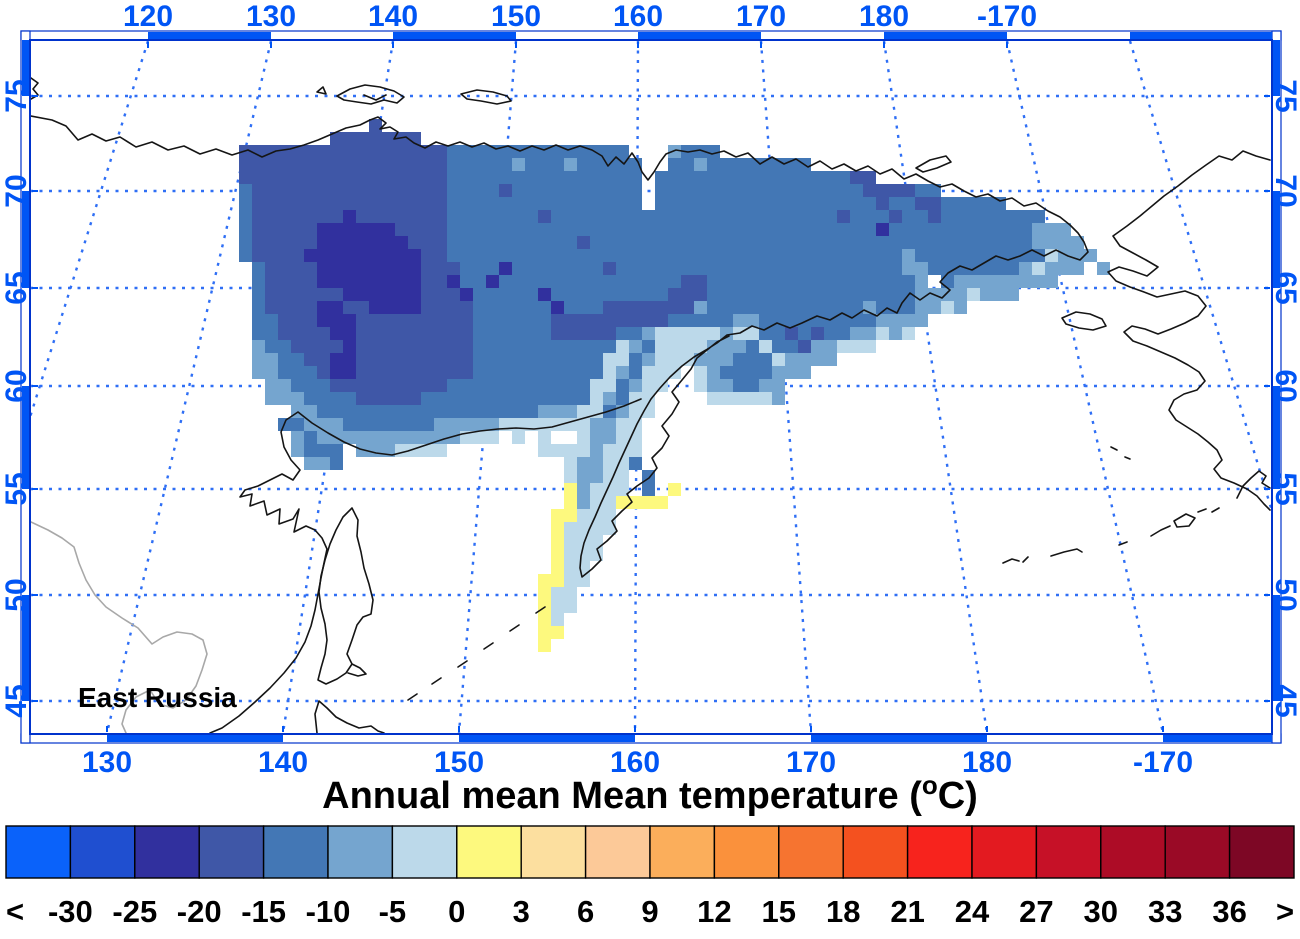 This screenshot has height=939, width=1300. Describe the element at coordinates (16, 594) in the screenshot. I see `lat-label-left: 50` at that location.